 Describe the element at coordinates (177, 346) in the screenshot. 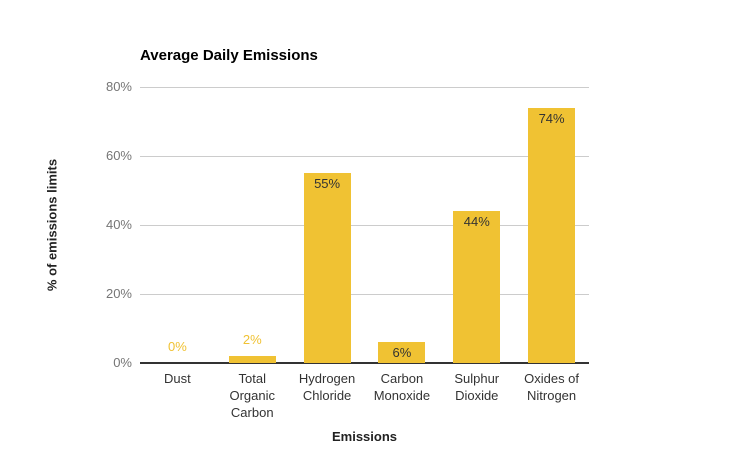

I see `bar-value-label: 0%` at that location.